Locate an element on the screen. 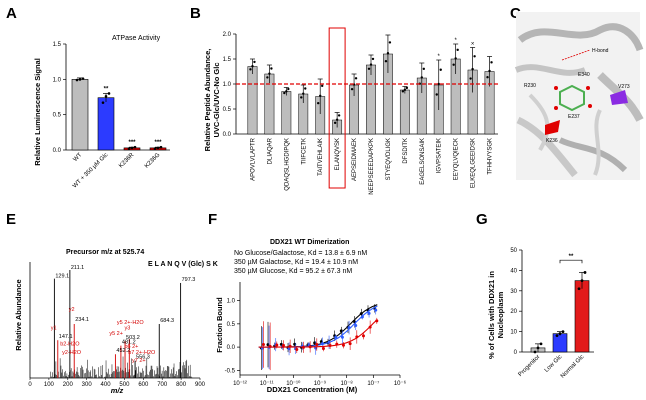 The height and width of the screenshot is (400, 646). chart-b-xtick-label: EAGELSONSAIK is located at coordinates (423, 161).